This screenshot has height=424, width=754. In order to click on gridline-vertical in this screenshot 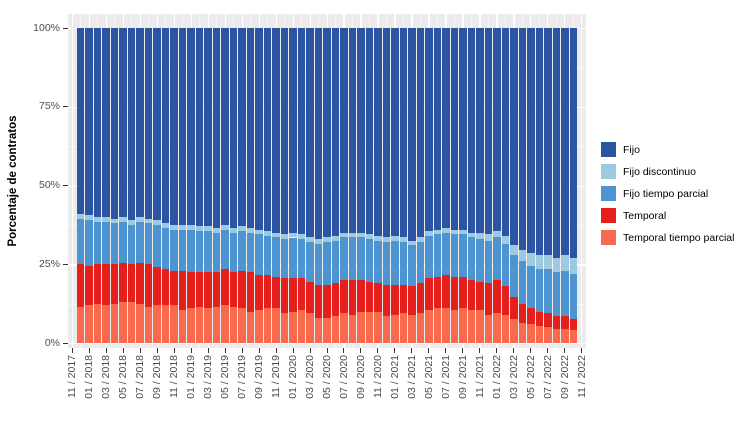, I will do `click(72, 181)`.